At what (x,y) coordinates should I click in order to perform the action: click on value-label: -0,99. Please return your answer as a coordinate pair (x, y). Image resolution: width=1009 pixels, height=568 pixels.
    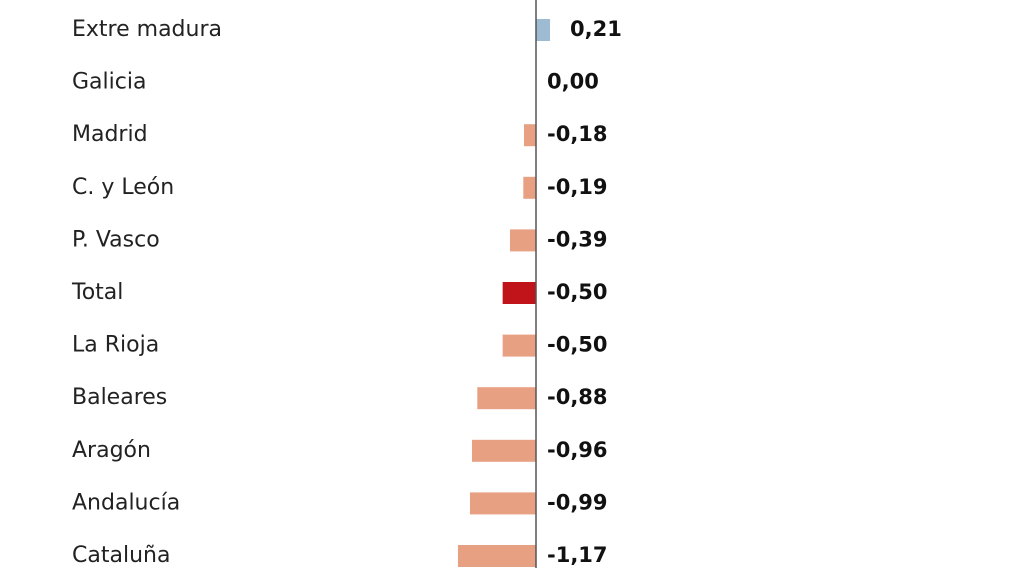
    Looking at the image, I should click on (577, 502).